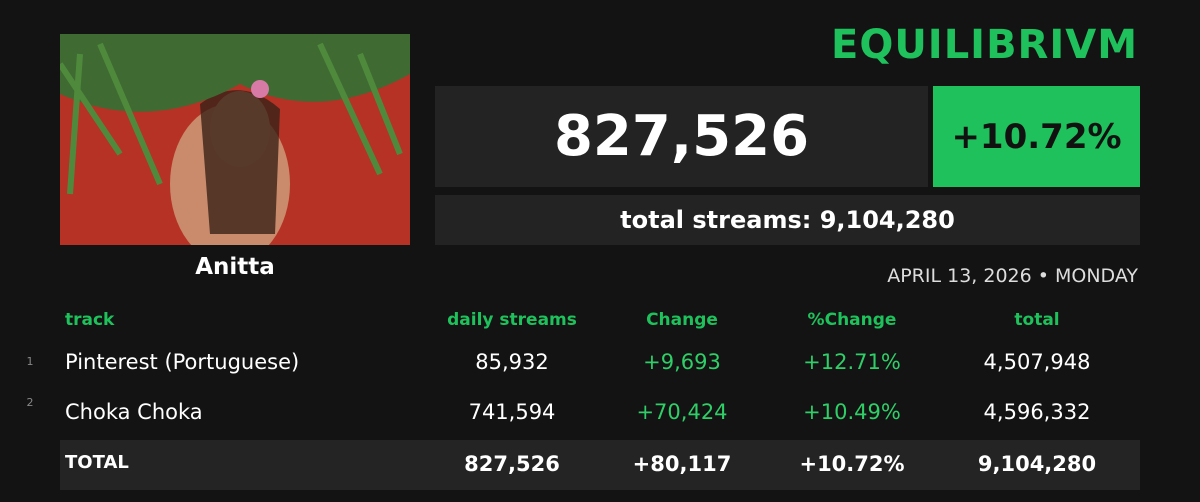  I want to click on cell: Pinterest (Portuguese), so click(182, 362).